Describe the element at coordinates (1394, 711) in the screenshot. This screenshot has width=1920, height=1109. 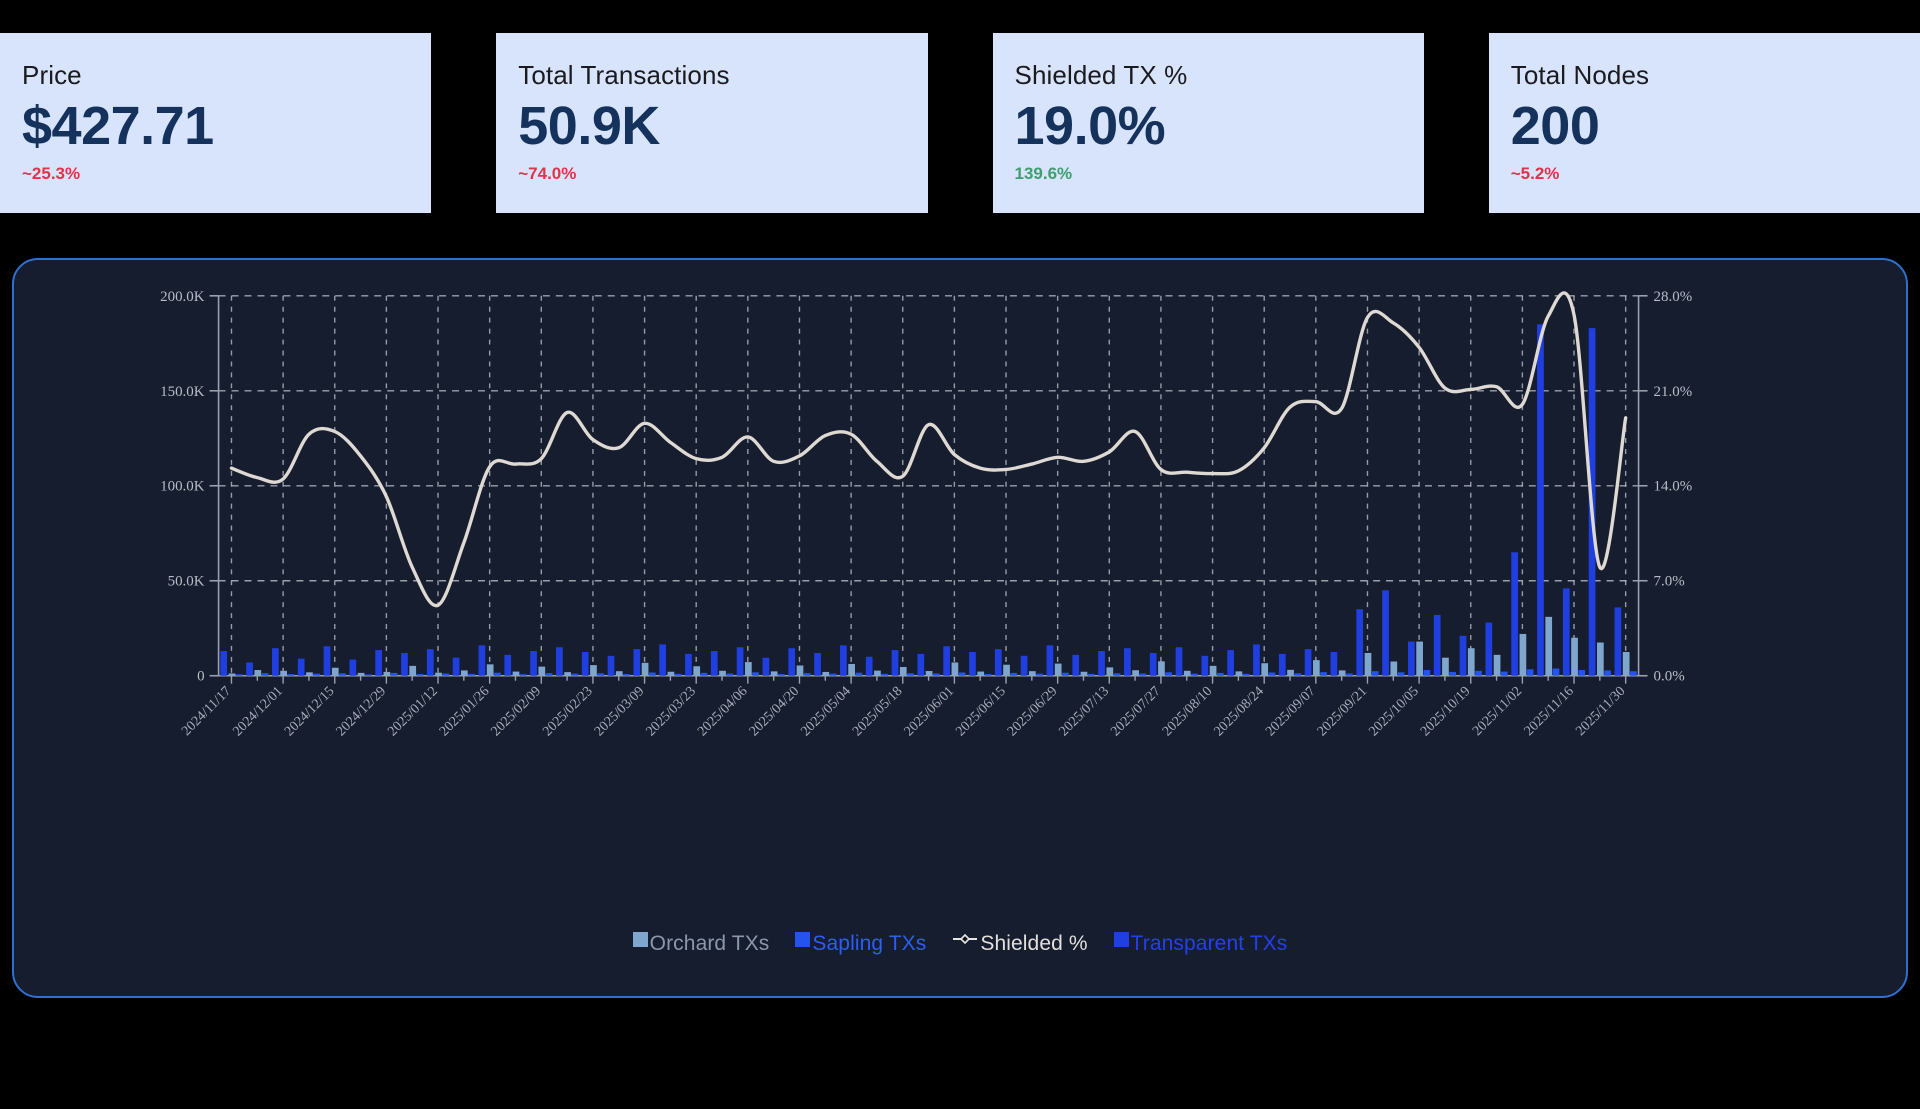
I see `x-axis-tick-label: 2025/10/05` at that location.